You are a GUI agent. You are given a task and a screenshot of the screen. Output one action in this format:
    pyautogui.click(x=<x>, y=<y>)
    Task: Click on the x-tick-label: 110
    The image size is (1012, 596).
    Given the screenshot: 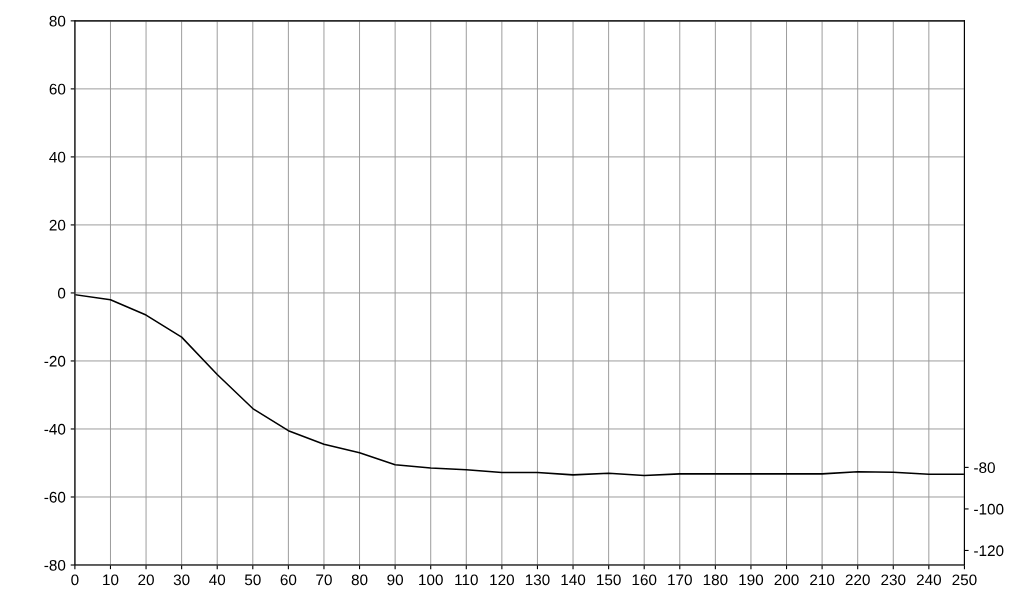 What is the action you would take?
    pyautogui.click(x=466, y=580)
    